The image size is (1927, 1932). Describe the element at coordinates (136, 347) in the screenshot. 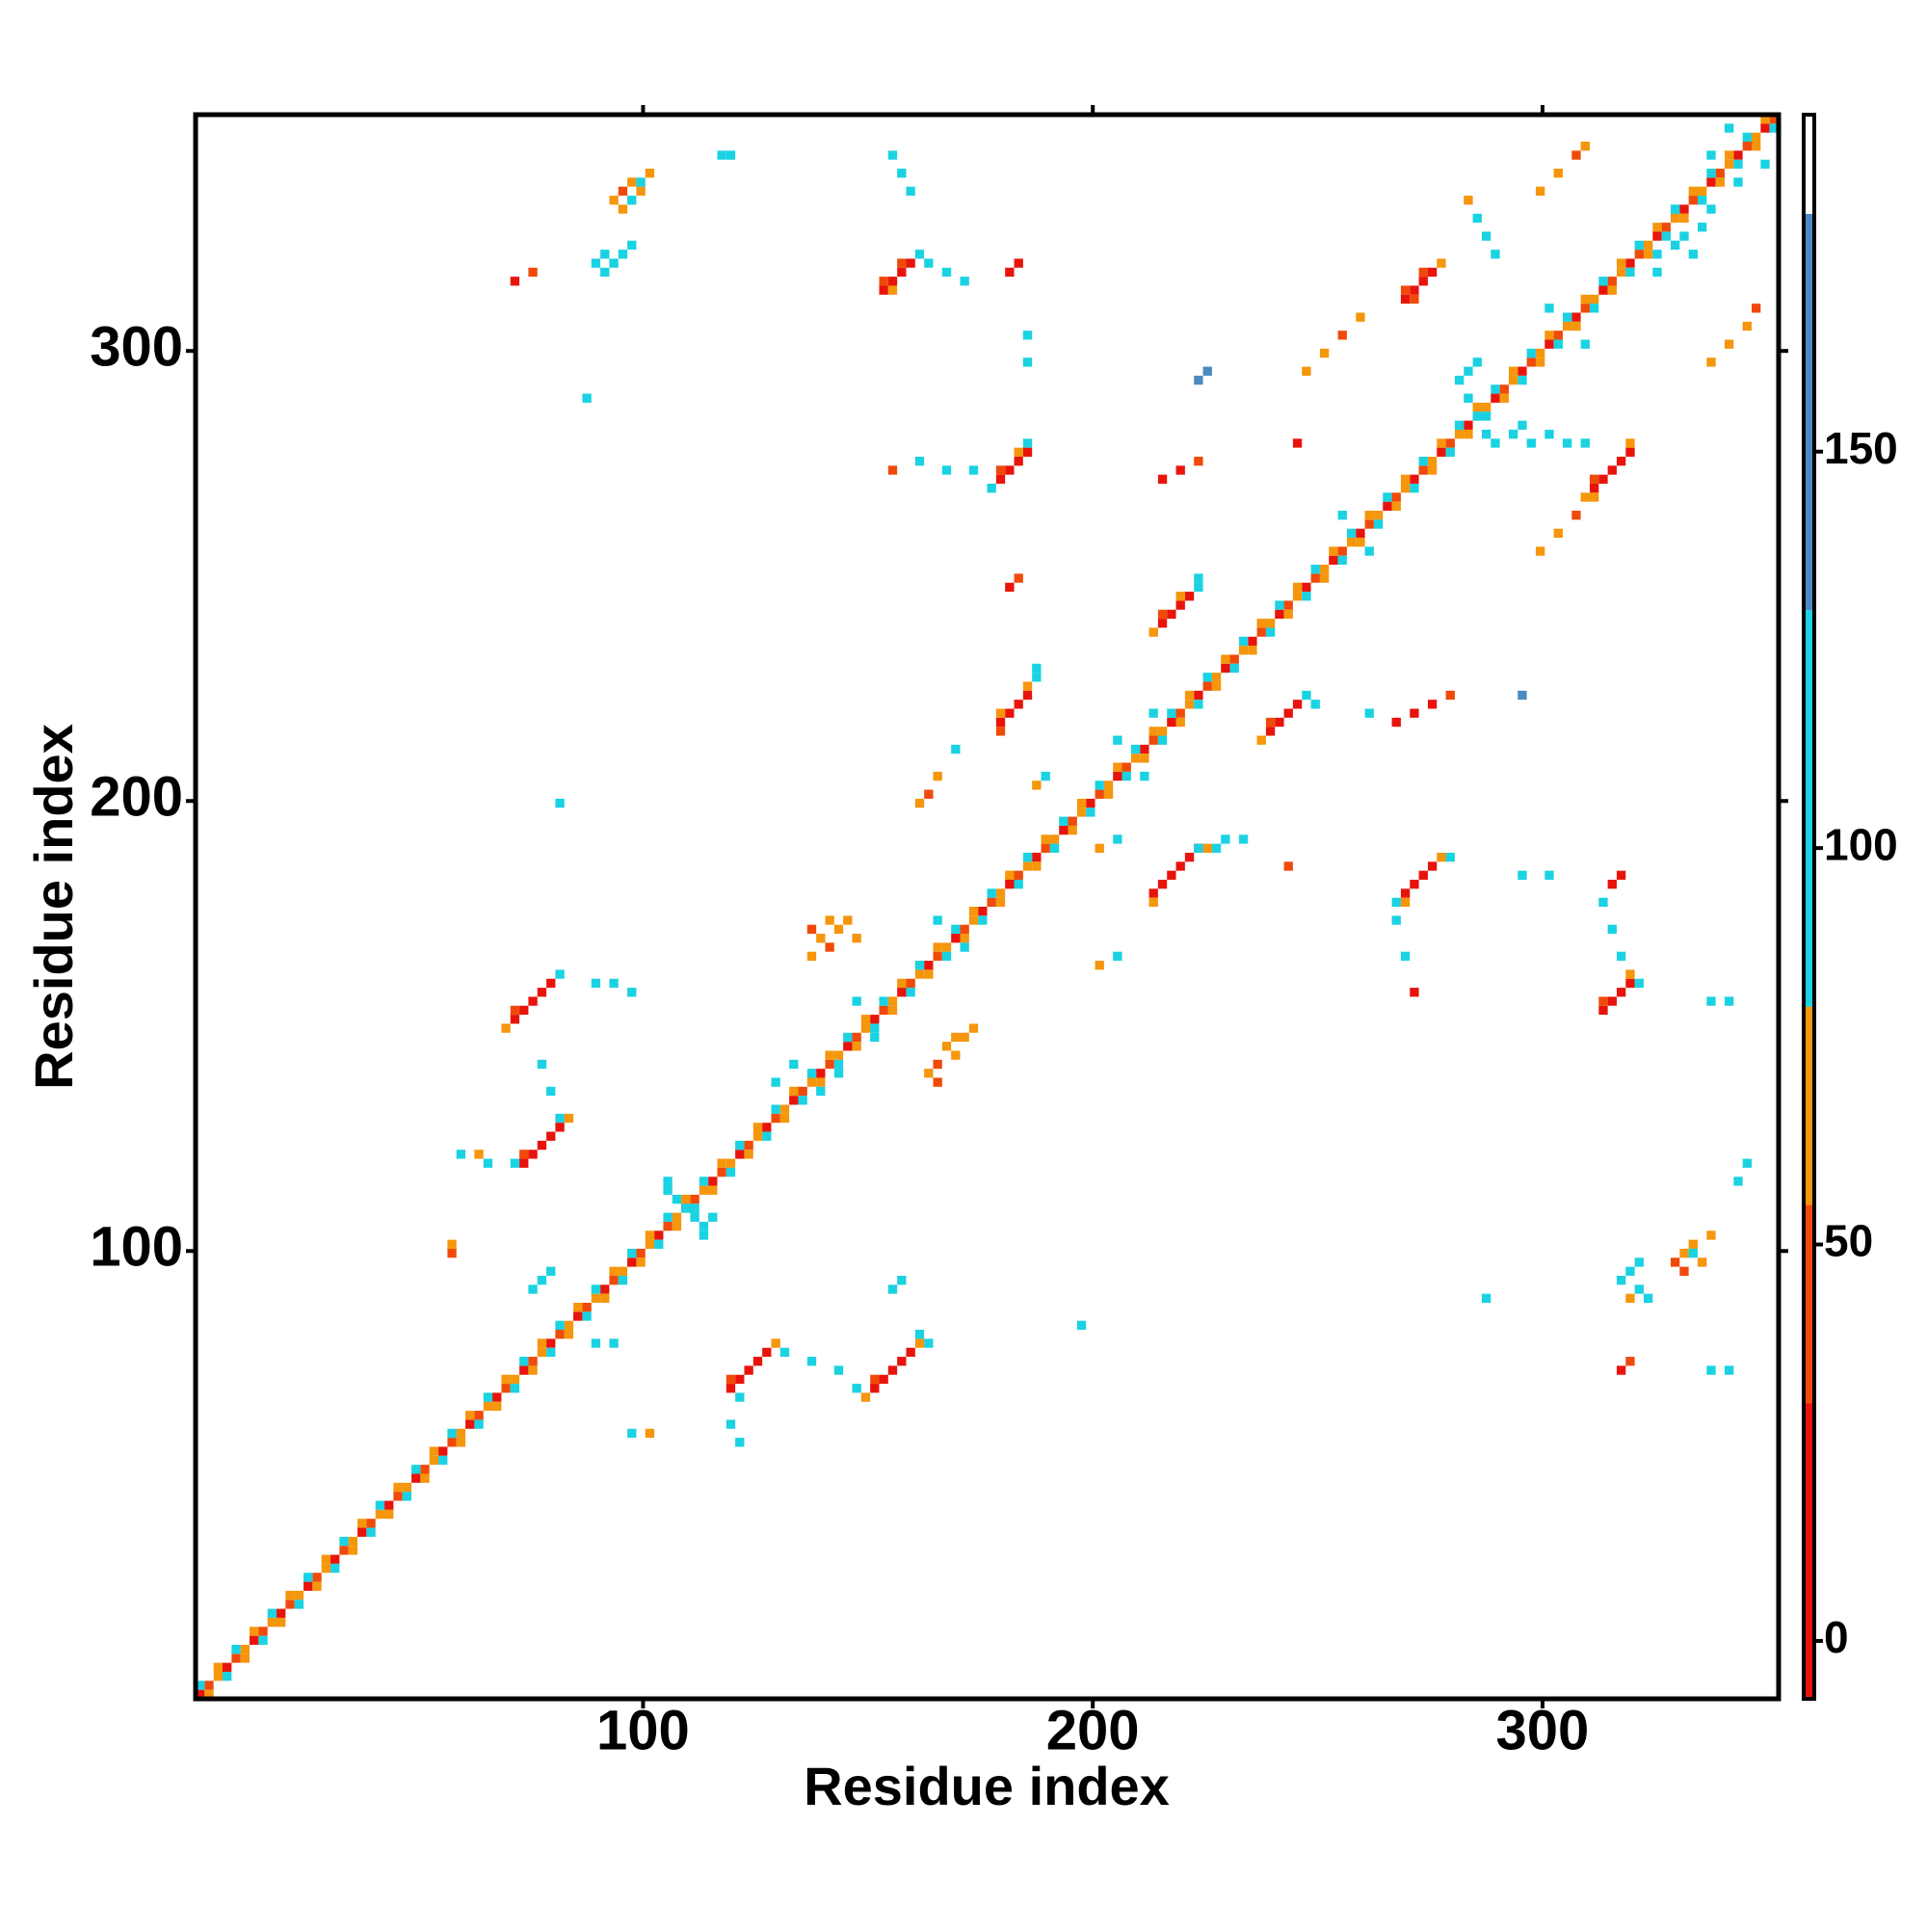

I see `y-tick-label: 300` at that location.